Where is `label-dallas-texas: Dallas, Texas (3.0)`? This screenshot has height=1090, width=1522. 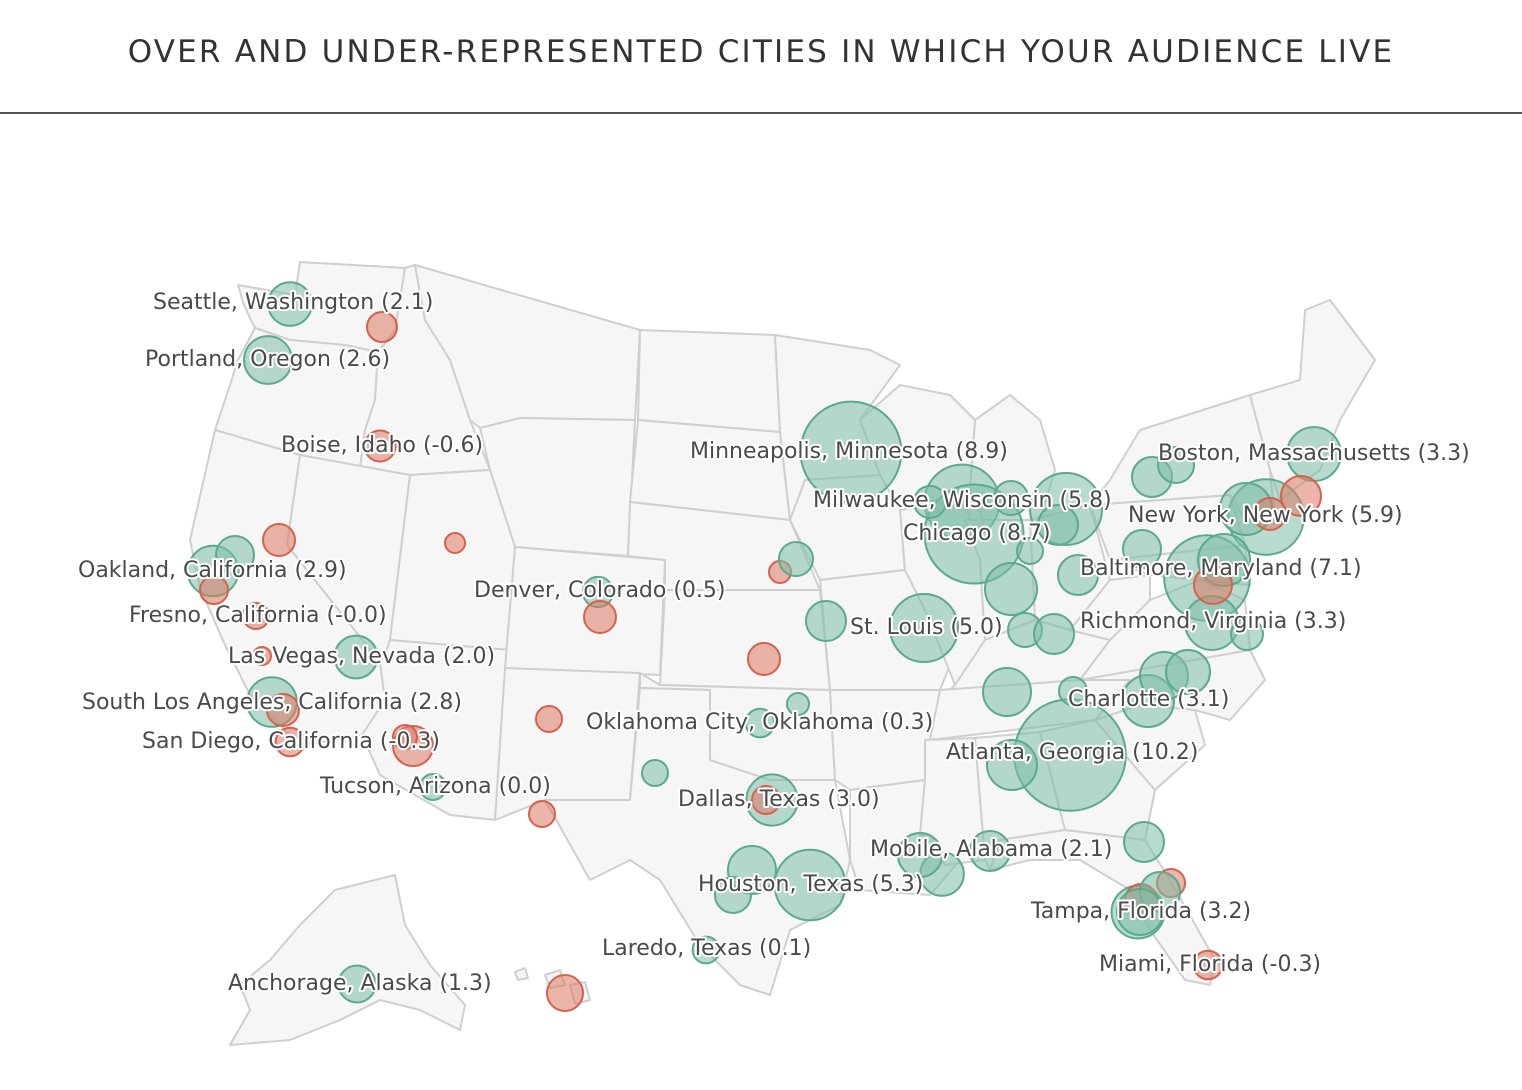
label-dallas-texas: Dallas, Texas (3.0) is located at coordinates (779, 799).